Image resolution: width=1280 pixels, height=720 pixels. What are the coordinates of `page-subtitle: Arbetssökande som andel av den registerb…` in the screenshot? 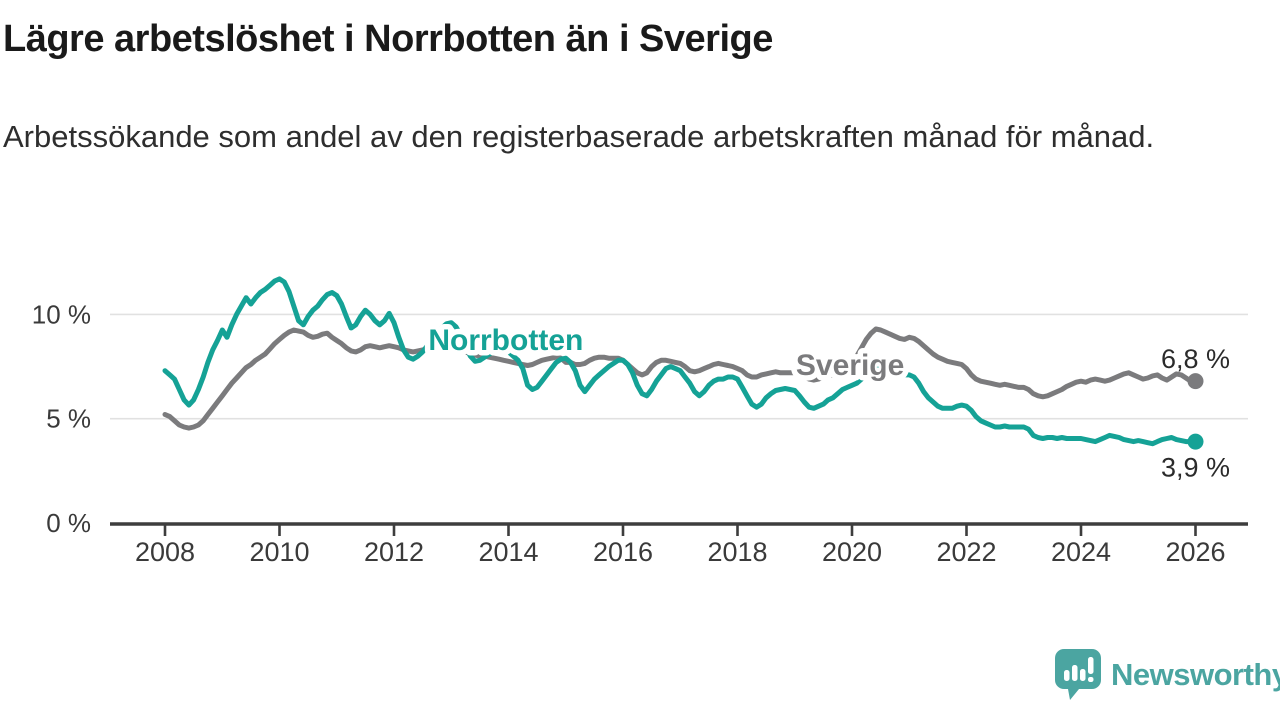 It's located at (579, 136).